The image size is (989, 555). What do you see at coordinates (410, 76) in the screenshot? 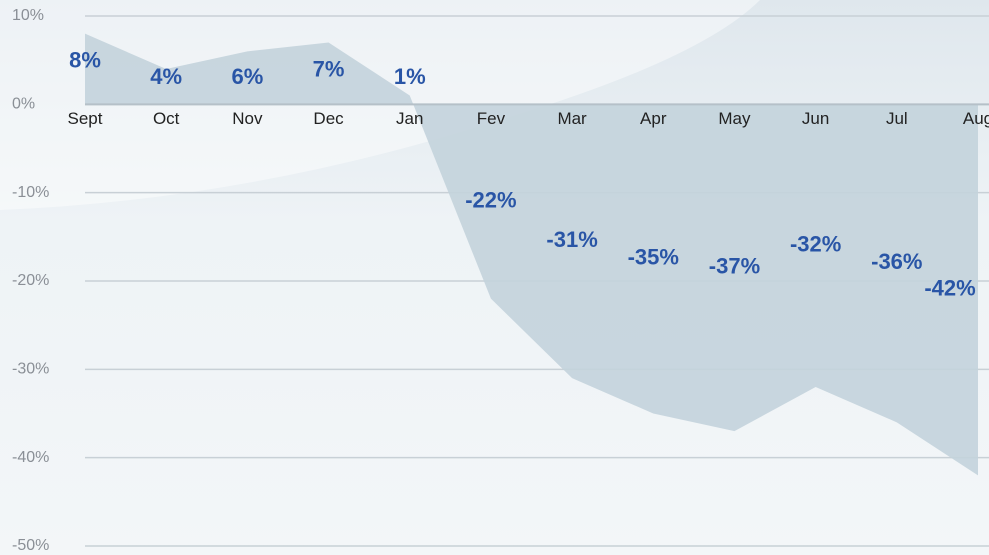
I see `value-label: 1%` at bounding box center [410, 76].